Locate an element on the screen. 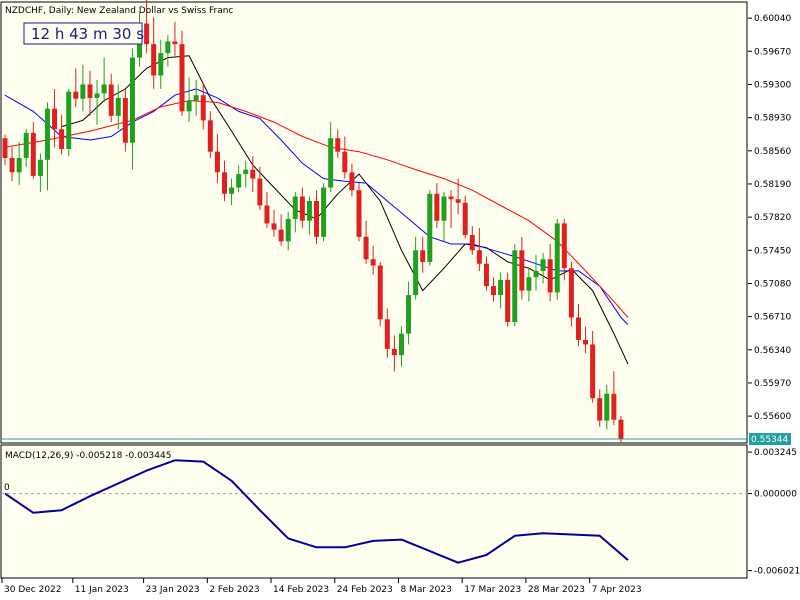 The height and width of the screenshot is (600, 800). price-tick-label: 0.60040 is located at coordinates (772, 19).